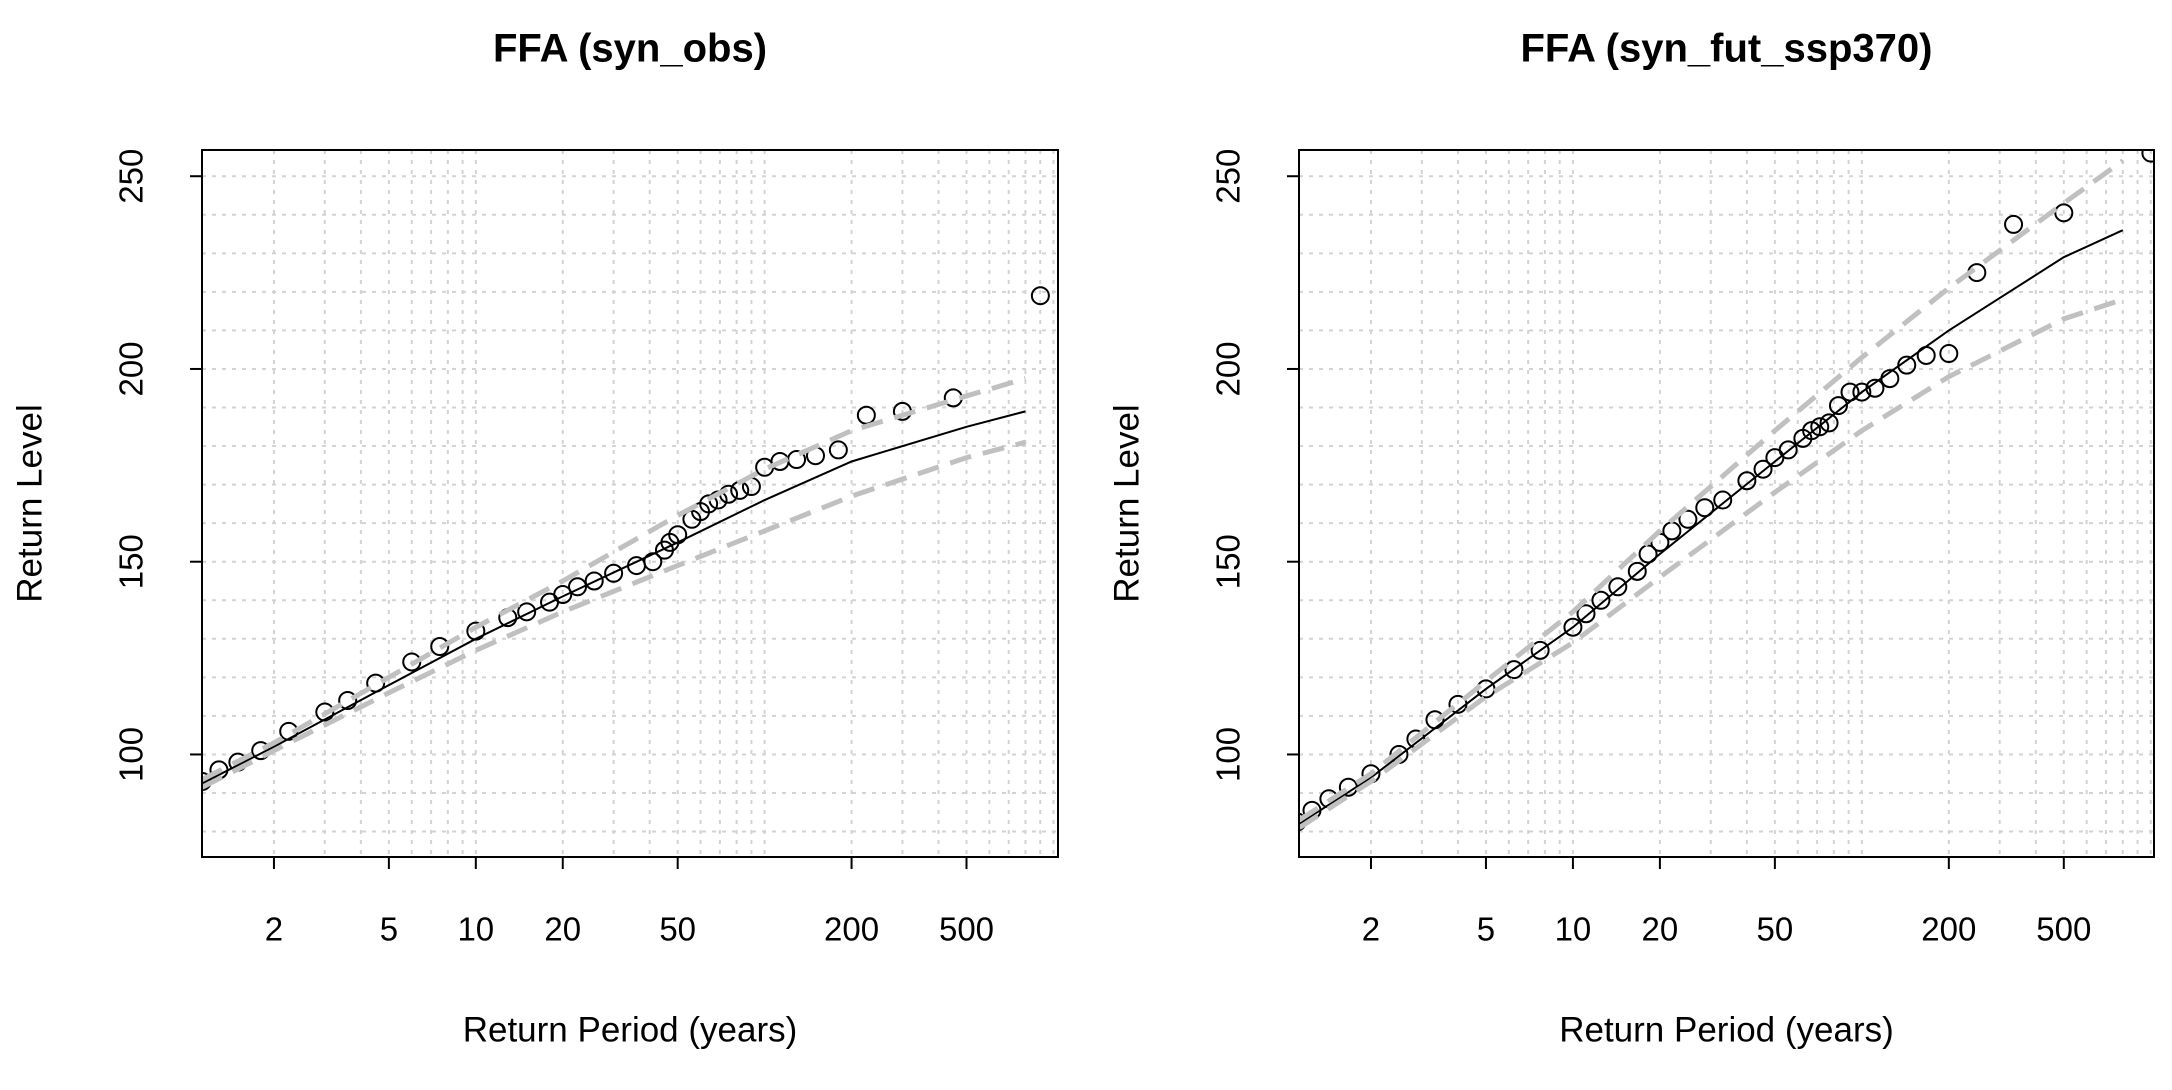 The height and width of the screenshot is (1090, 2172). Describe the element at coordinates (1727, 49) in the screenshot. I see `chart-title: FFA (syn_fut_ssp370)` at that location.